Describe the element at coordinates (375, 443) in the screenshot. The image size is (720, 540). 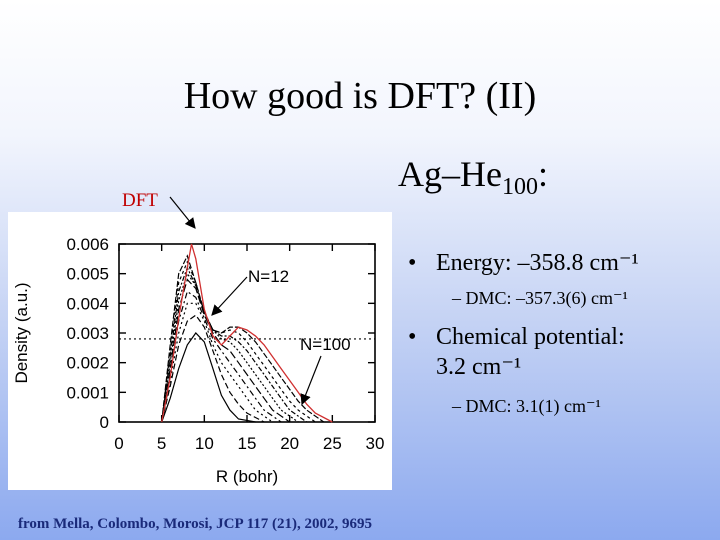
I see `x-tick-label: 30` at that location.